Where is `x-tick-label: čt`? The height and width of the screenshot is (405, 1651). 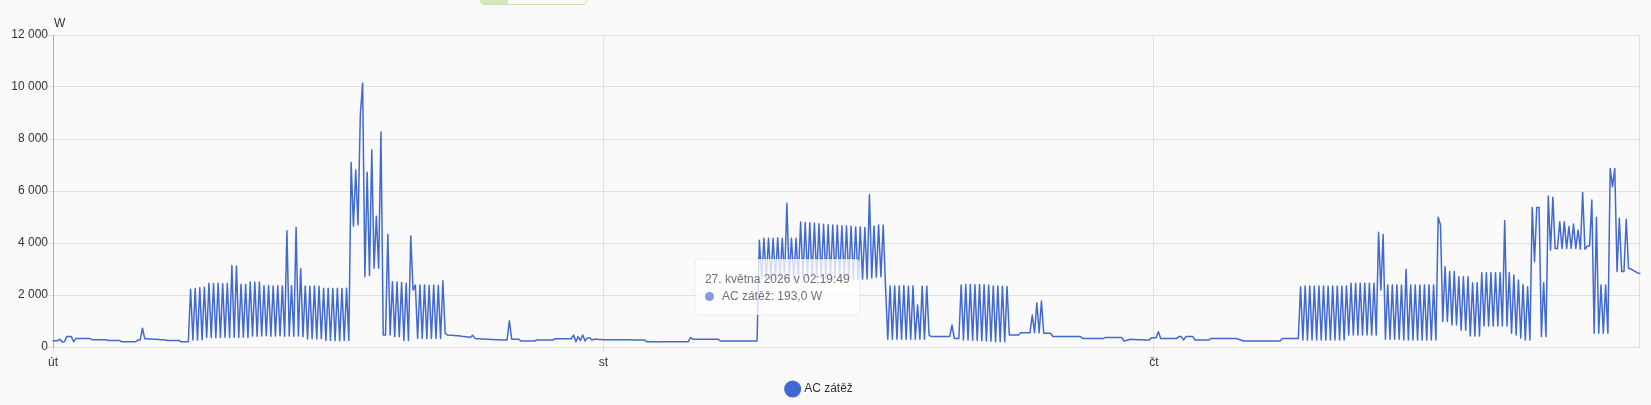
x-tick-label: čt is located at coordinates (1154, 361).